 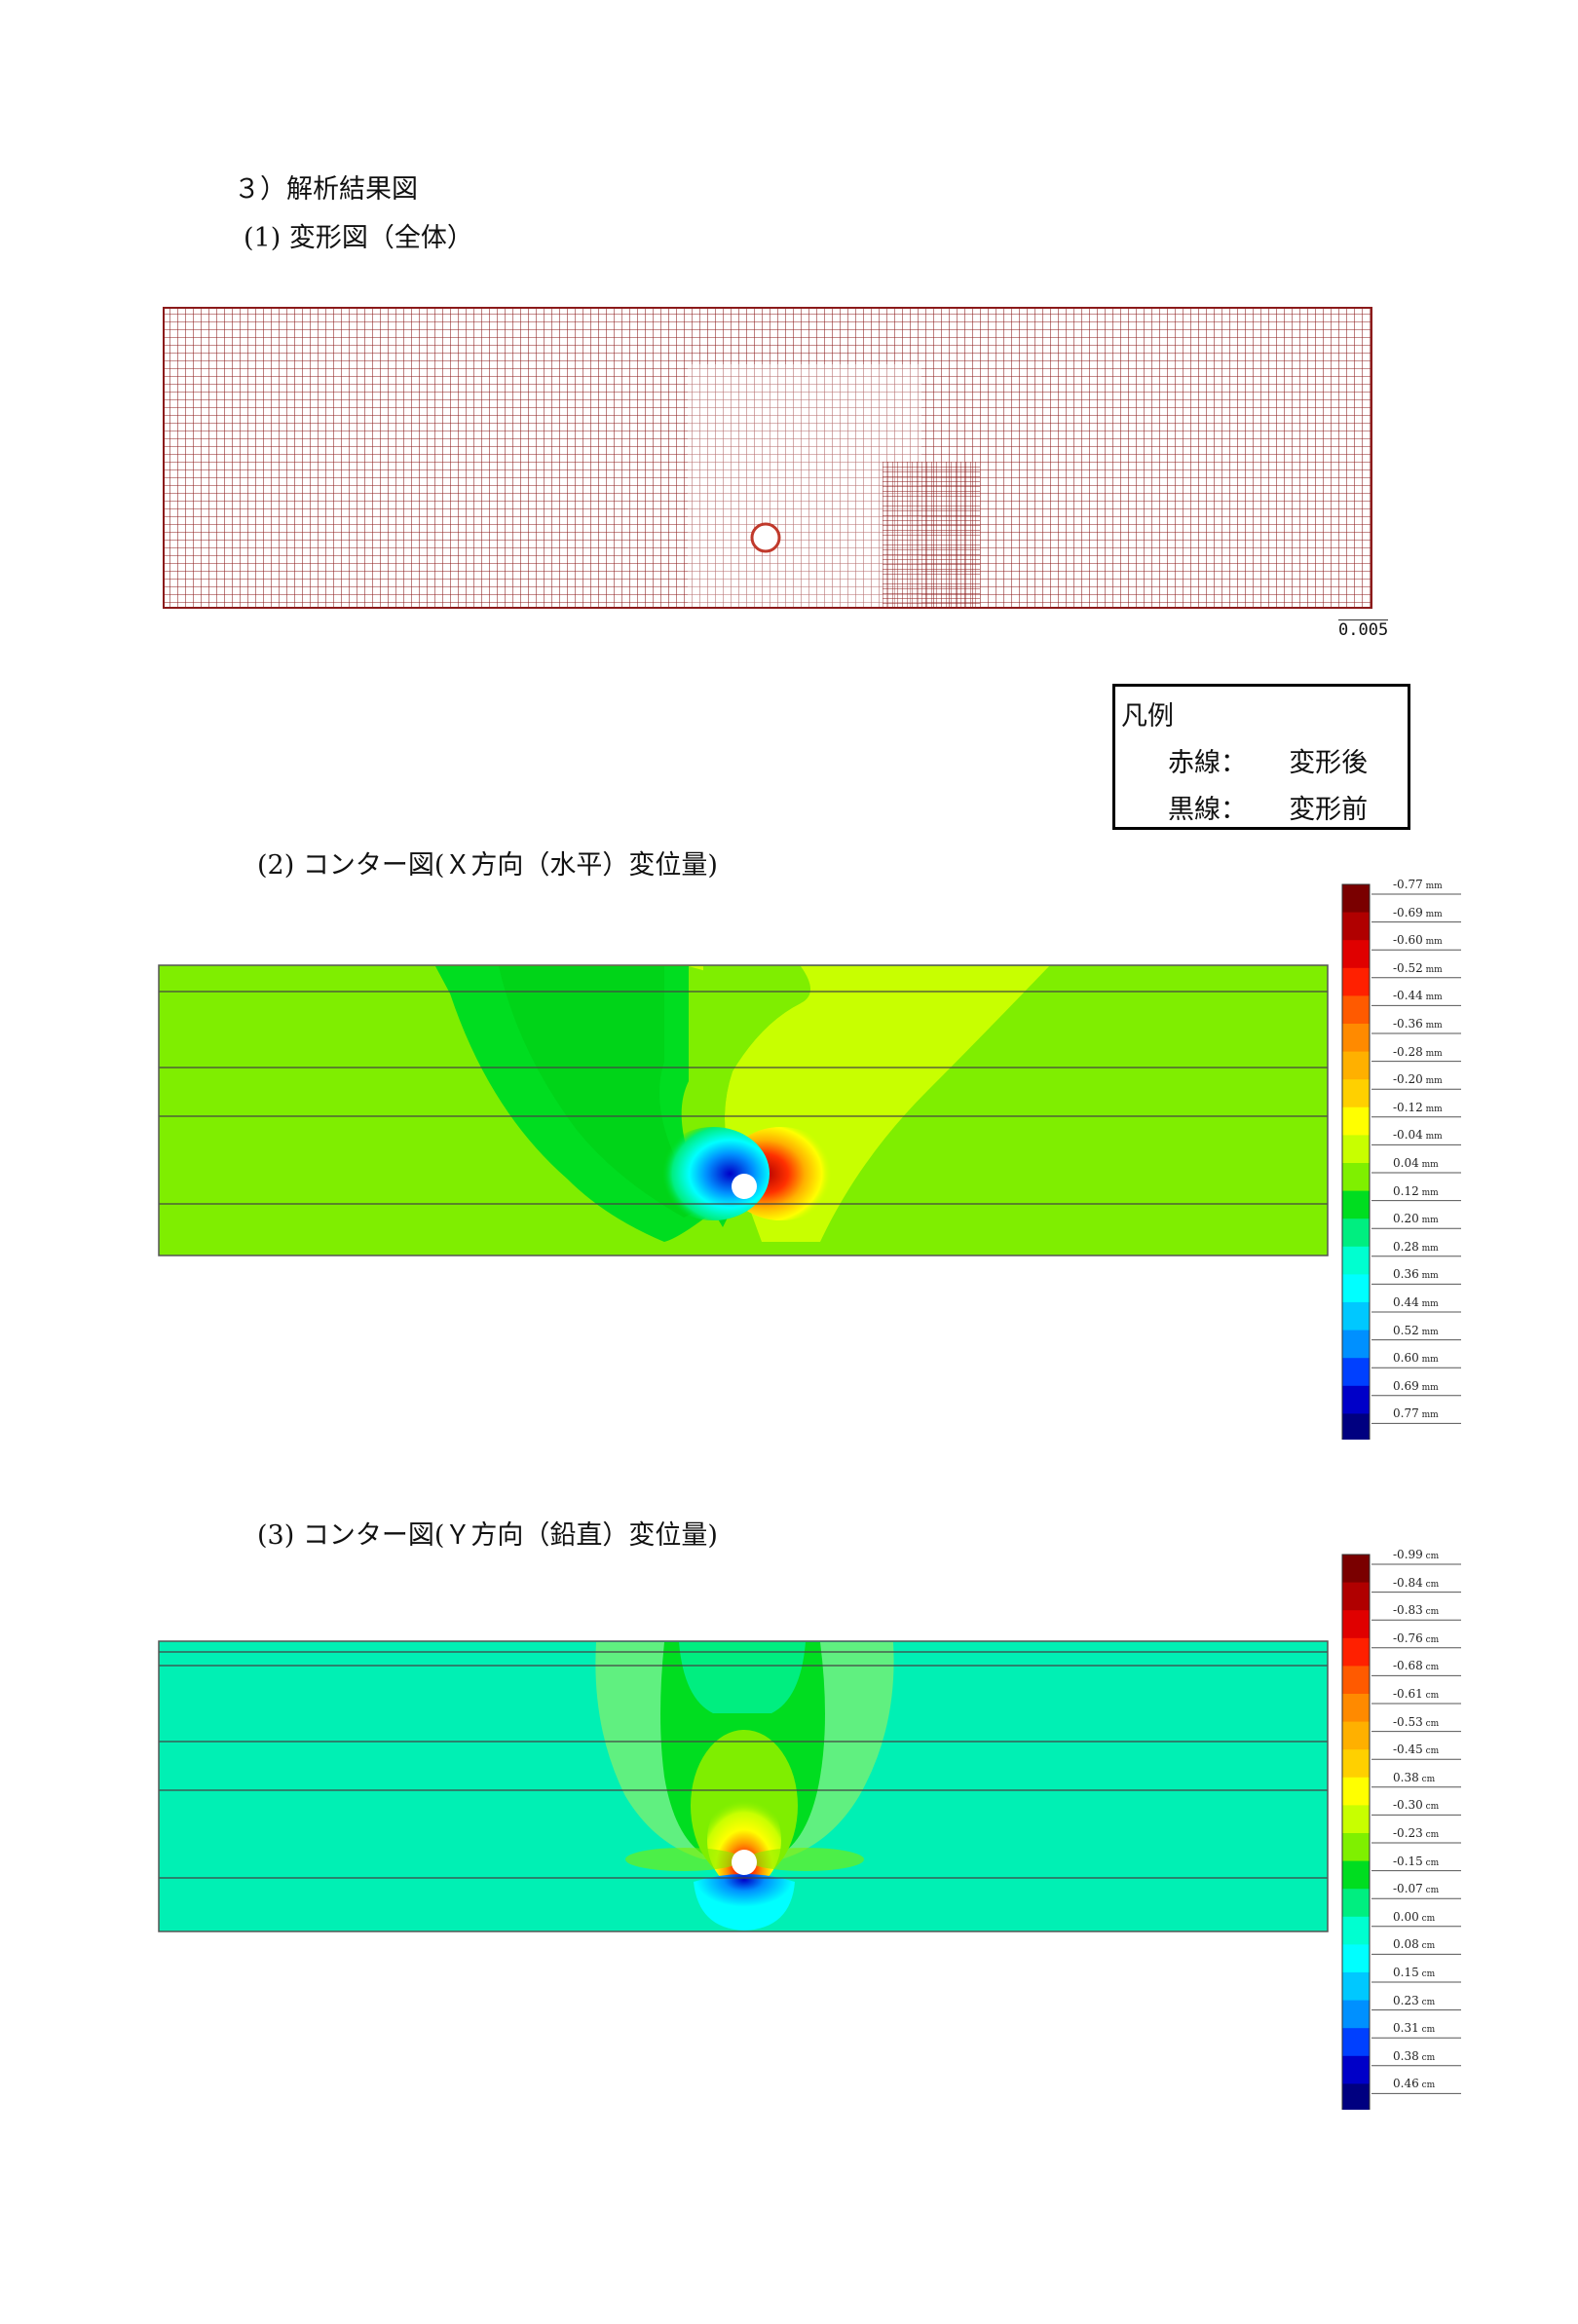 What do you see at coordinates (1416, 1358) in the screenshot?
I see `colorbar-label: 0.60 mm` at bounding box center [1416, 1358].